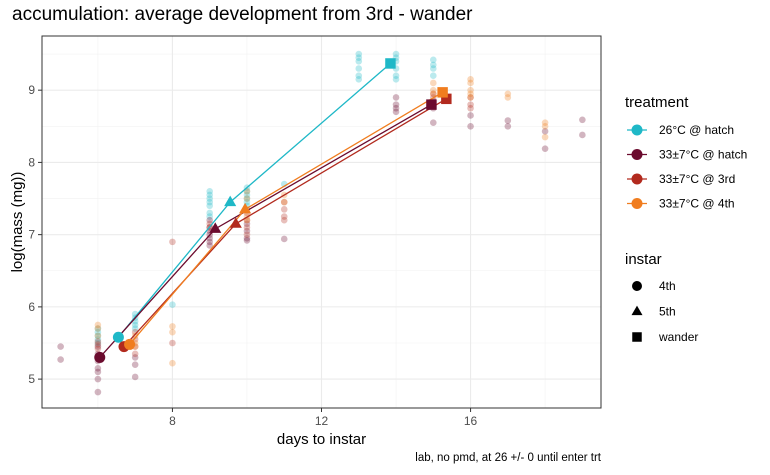  I want to click on legend-title-treatment: treatment, so click(657, 102).